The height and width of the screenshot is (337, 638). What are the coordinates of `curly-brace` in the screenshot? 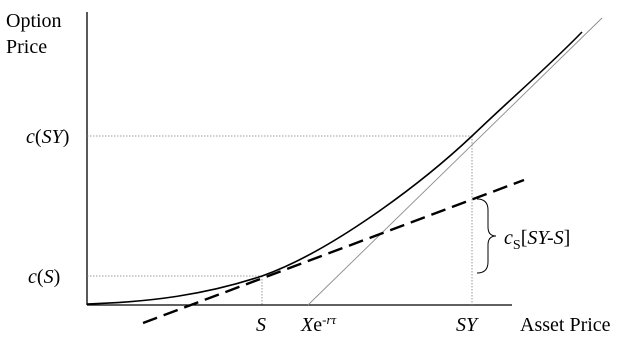 It's located at (486, 236).